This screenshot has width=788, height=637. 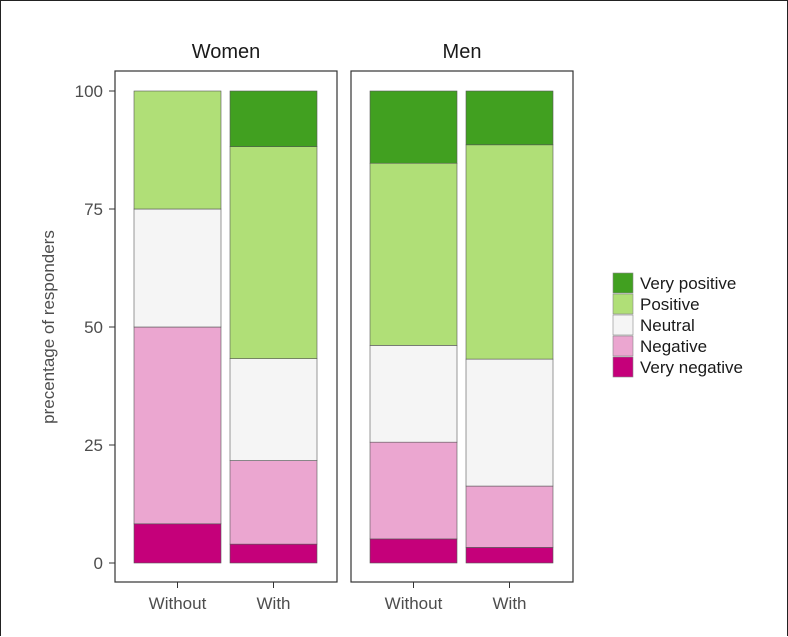 I want to click on bar-men-with-negative, so click(x=509, y=516).